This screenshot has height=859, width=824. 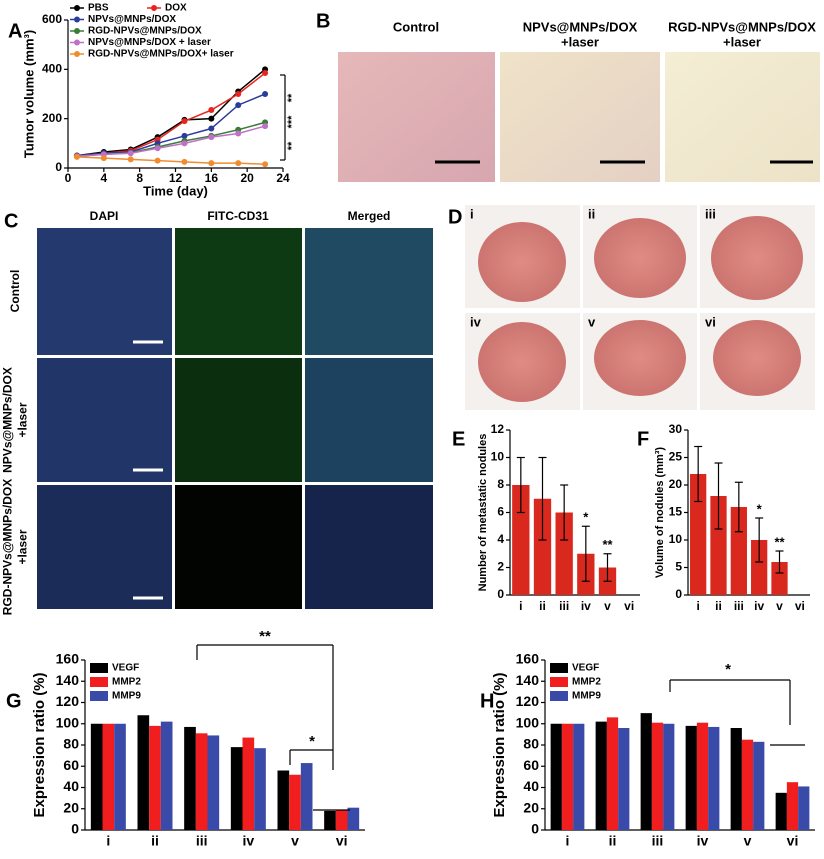 I want to click on x-tick-label: 8, so click(x=139, y=178).